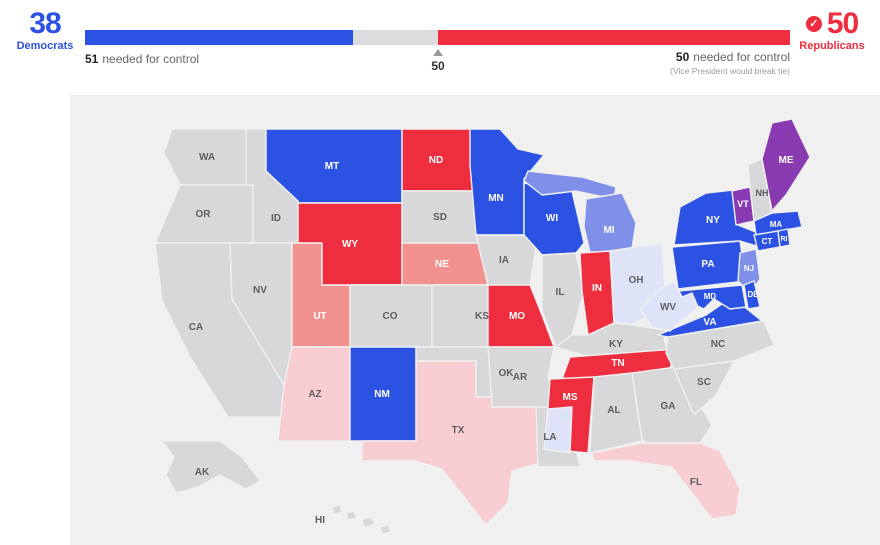 The image size is (880, 545). I want to click on state-WV, so click(669, 306).